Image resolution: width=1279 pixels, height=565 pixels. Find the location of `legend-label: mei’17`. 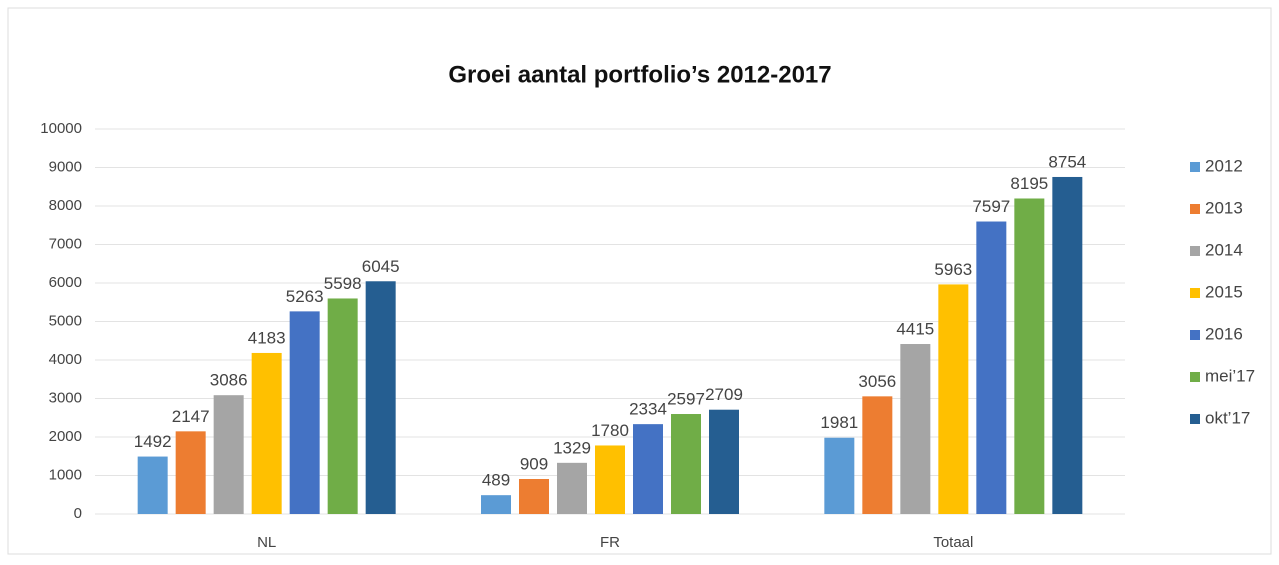

legend-label: mei’17 is located at coordinates (1230, 375).